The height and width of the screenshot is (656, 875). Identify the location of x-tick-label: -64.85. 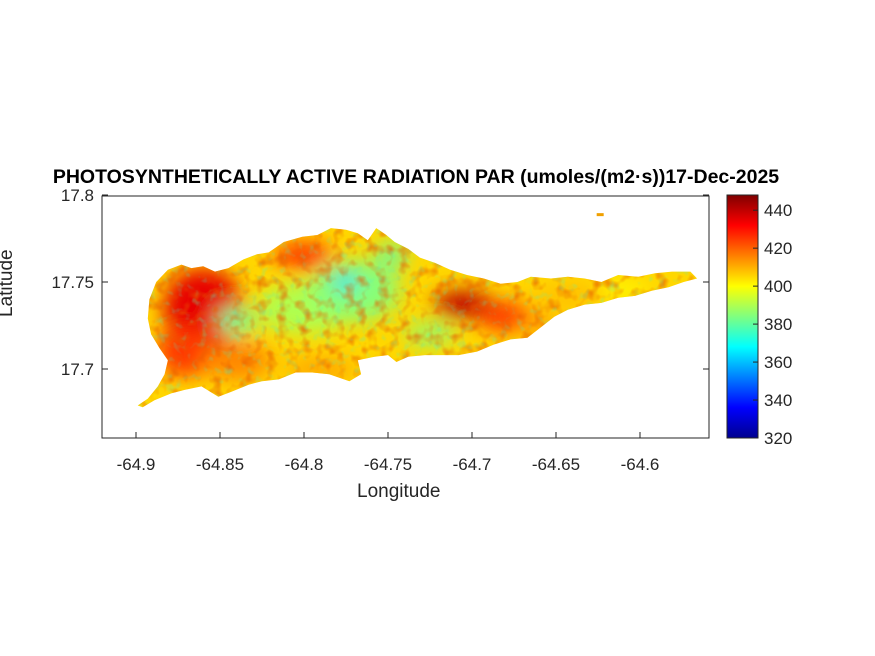
(220, 464).